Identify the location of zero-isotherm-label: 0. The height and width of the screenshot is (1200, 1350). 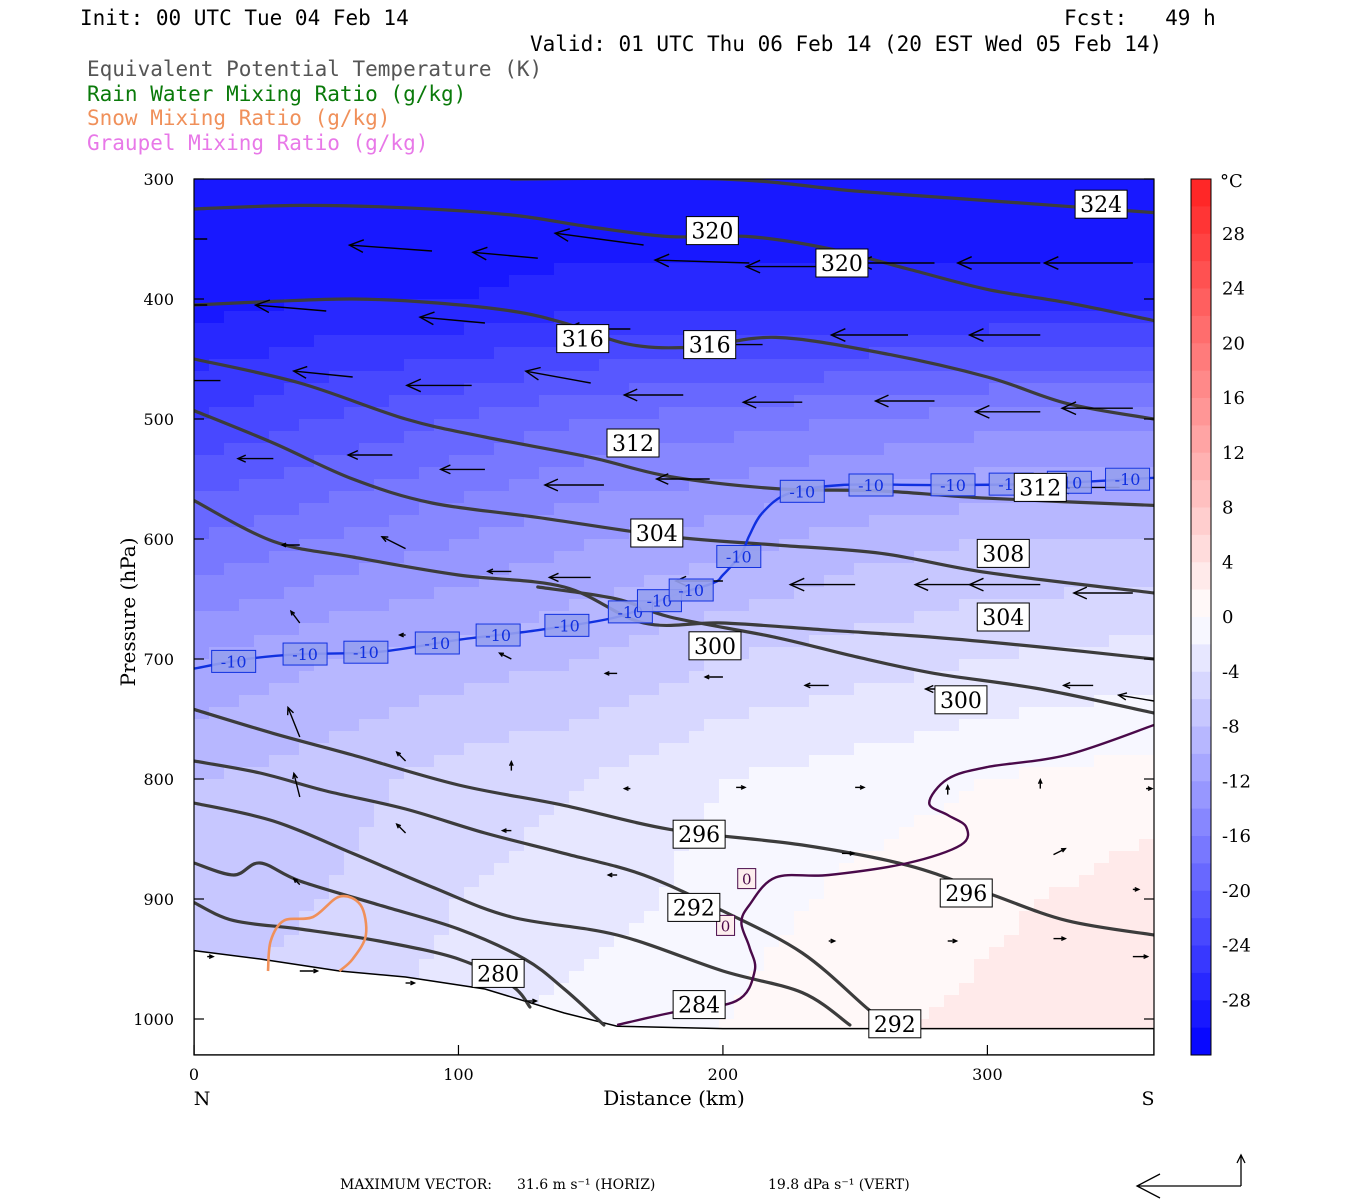
(726, 925).